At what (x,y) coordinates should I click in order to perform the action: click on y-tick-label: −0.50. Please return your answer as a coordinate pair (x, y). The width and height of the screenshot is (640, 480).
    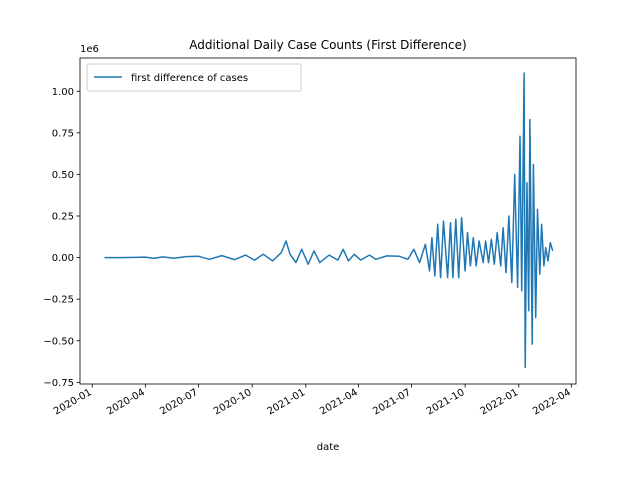
    Looking at the image, I should click on (58, 341).